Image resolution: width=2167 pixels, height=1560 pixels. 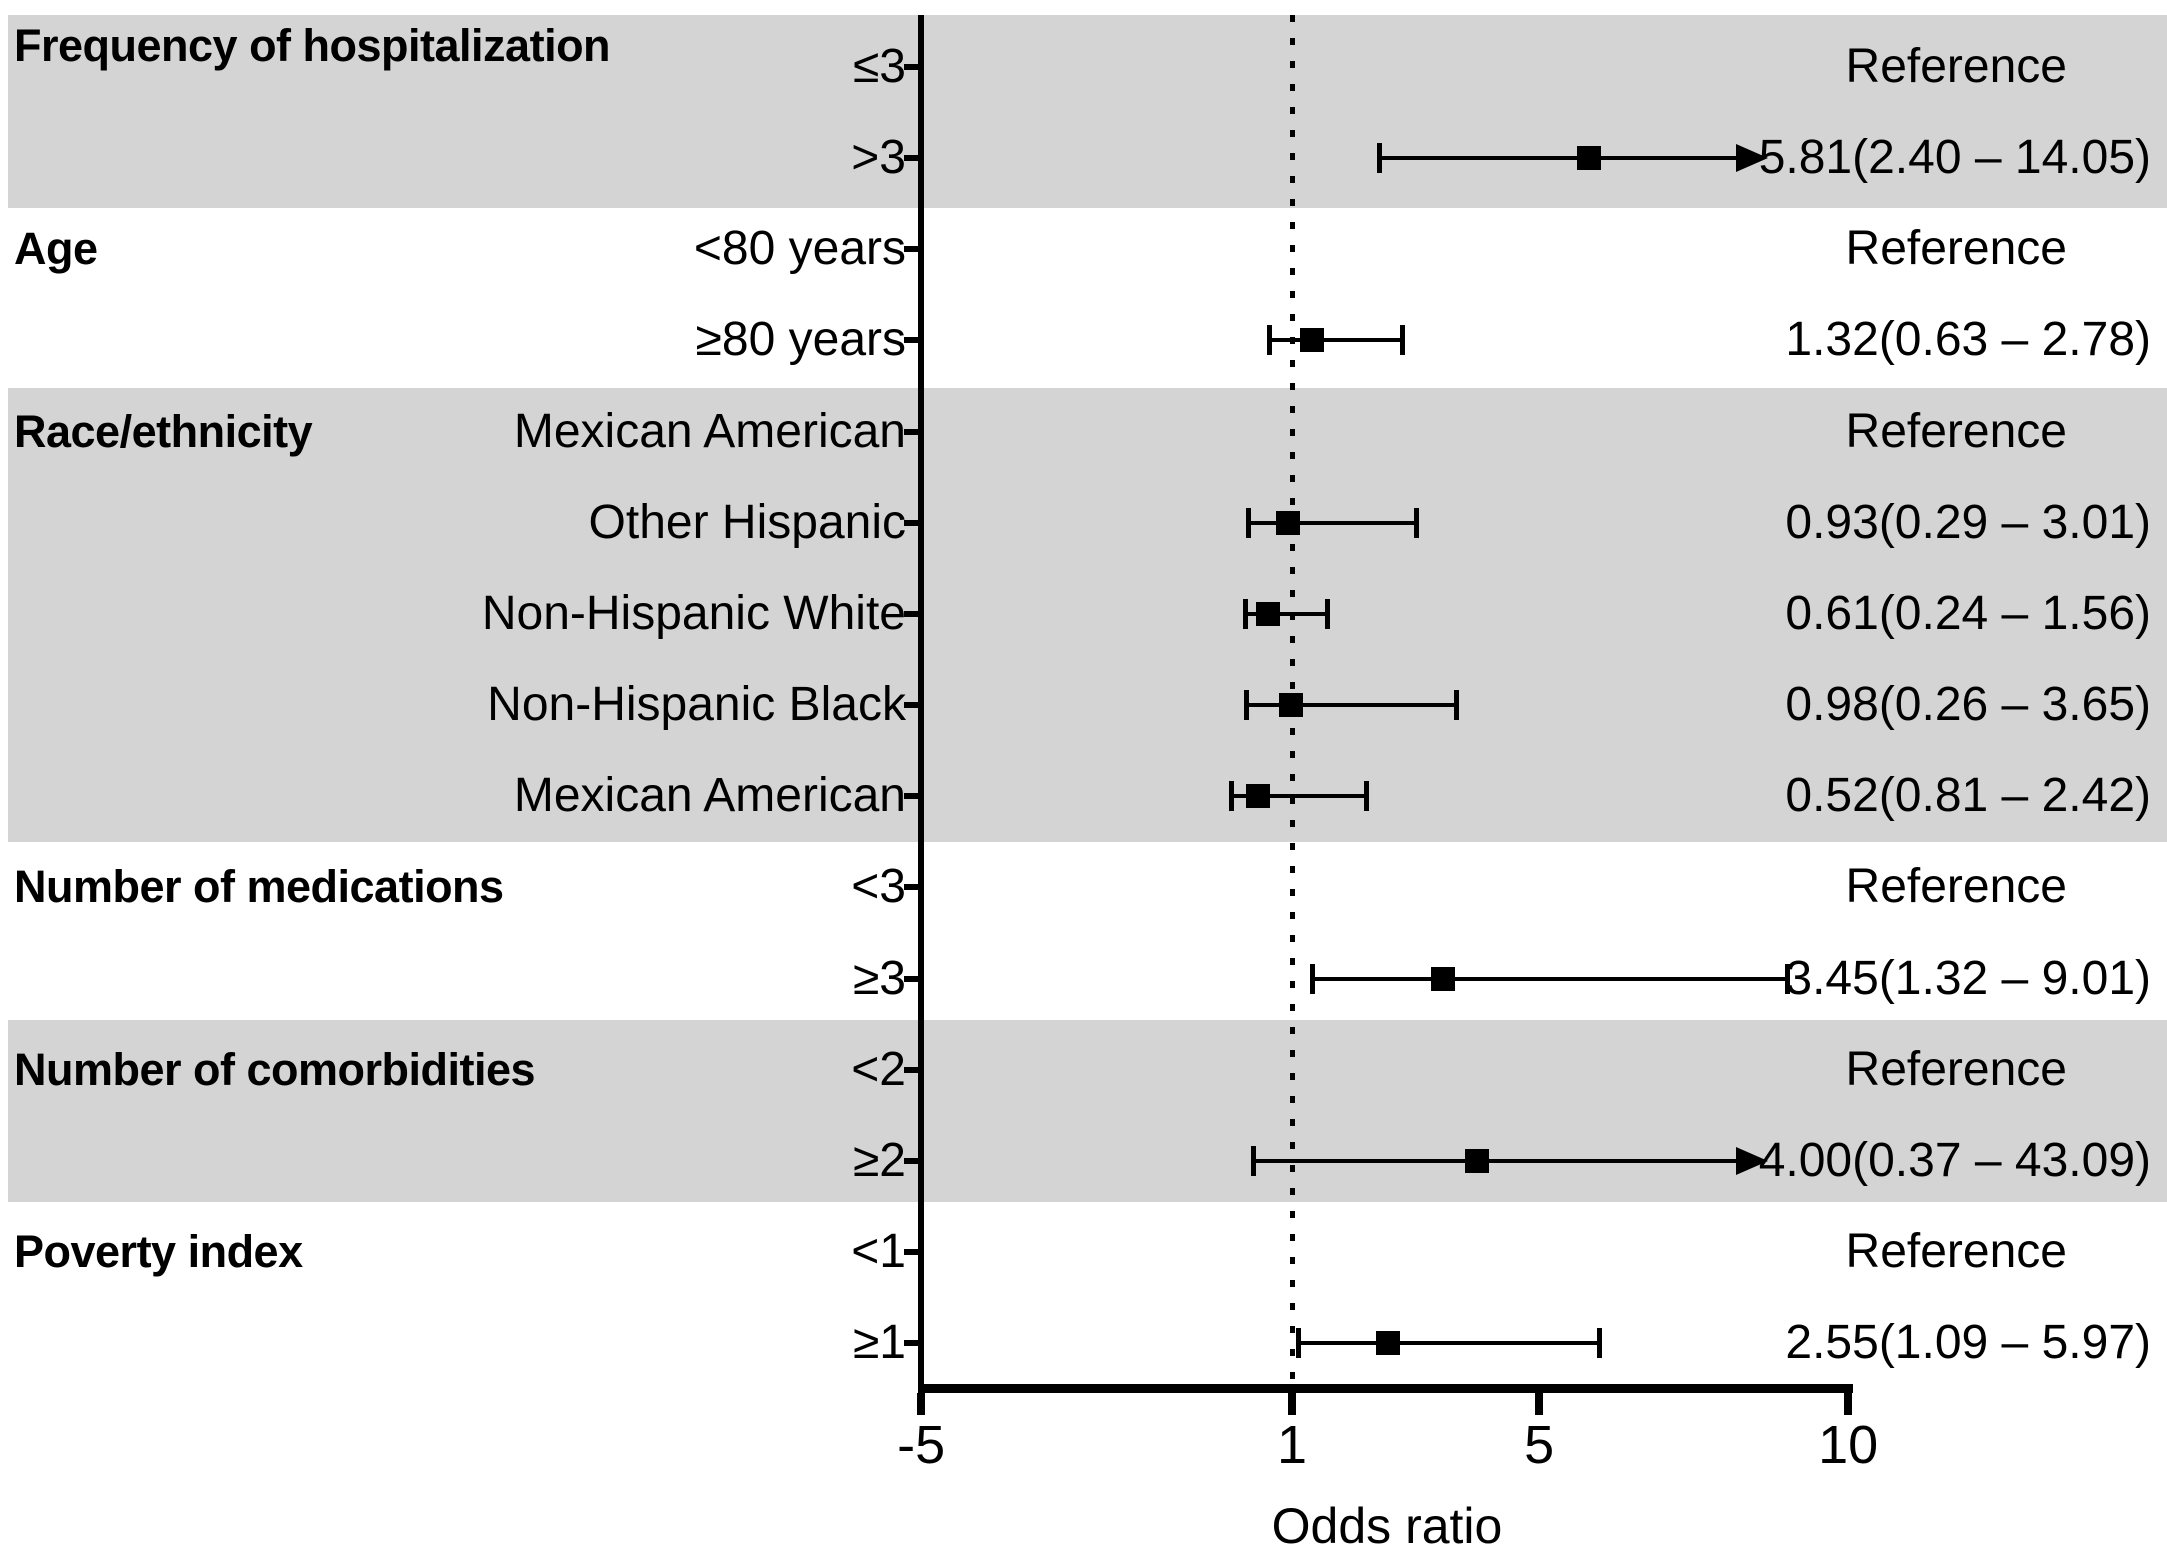 I want to click on row-label: <80 years, so click(x=799, y=249).